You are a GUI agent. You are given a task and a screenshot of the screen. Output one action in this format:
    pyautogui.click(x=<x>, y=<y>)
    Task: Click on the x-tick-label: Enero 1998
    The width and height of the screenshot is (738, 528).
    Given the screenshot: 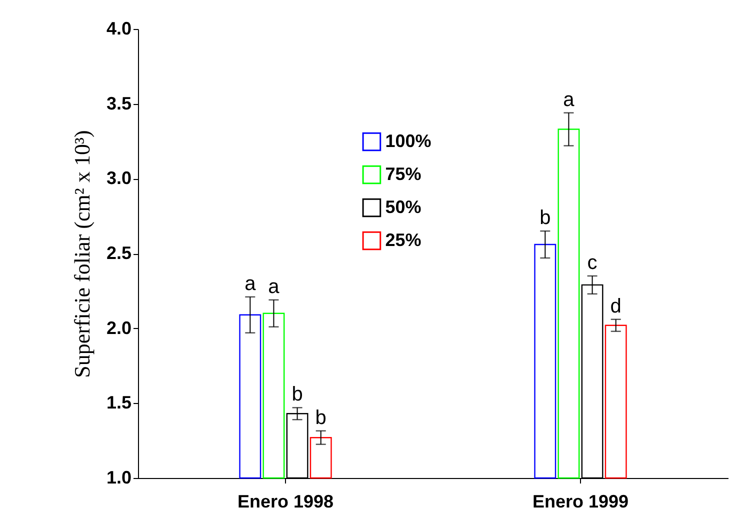 What is the action you would take?
    pyautogui.click(x=285, y=502)
    